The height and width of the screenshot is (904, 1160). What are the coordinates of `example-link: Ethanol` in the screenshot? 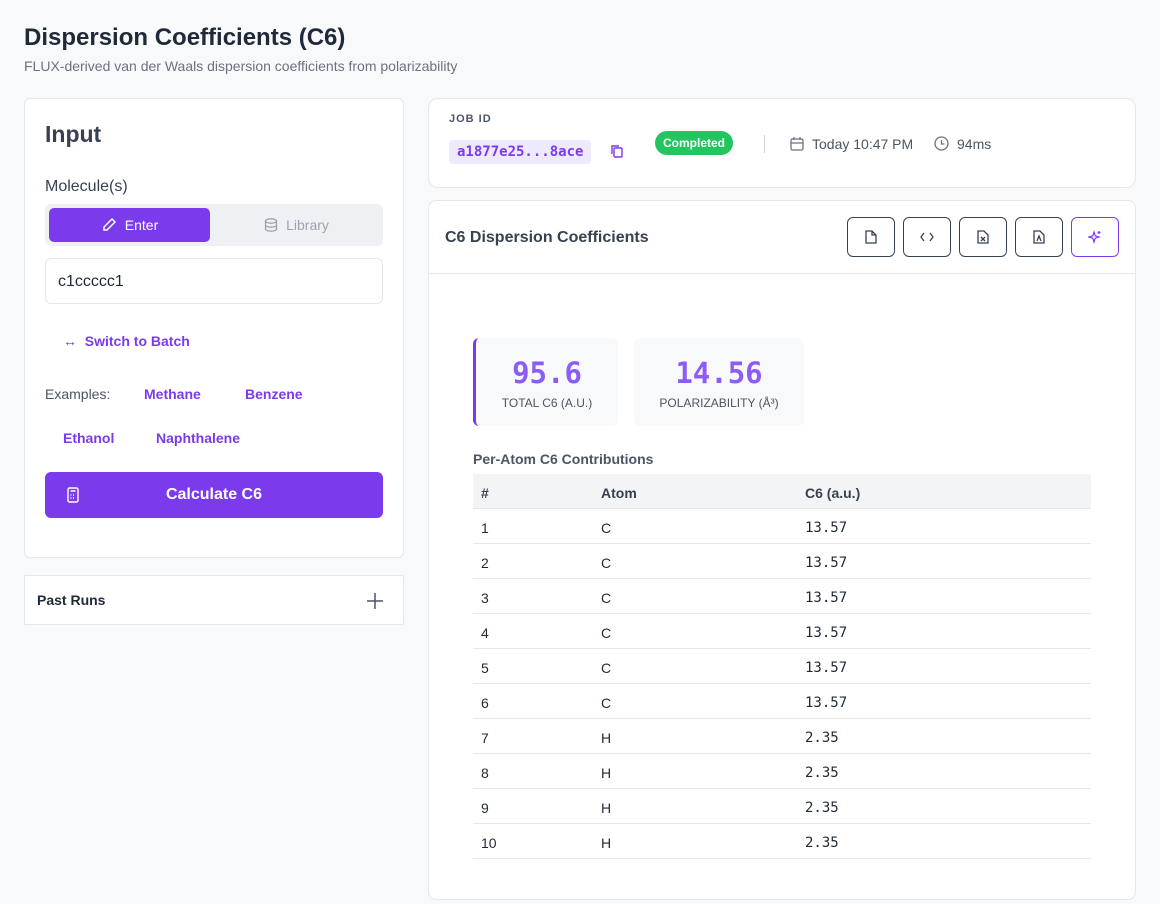 It's located at (89, 438).